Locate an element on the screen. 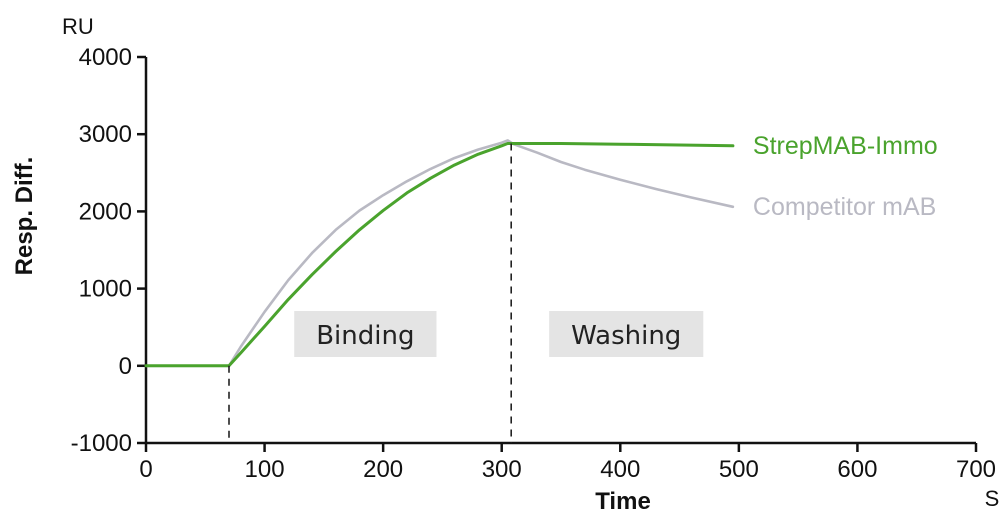  y-axis-title: Resp. Diff. is located at coordinates (24, 216).